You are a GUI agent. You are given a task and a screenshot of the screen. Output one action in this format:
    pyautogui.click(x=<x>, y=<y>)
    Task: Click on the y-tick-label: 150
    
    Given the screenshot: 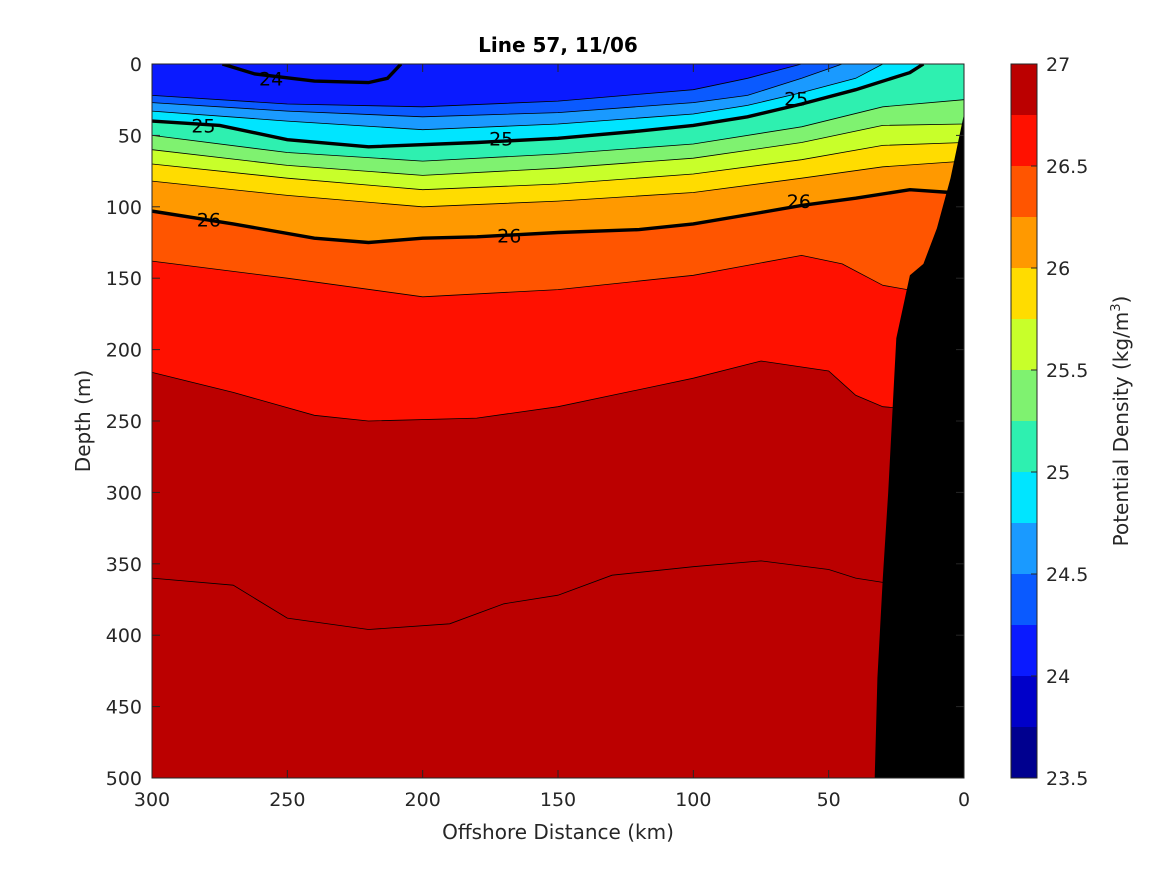 What is the action you would take?
    pyautogui.click(x=124, y=279)
    